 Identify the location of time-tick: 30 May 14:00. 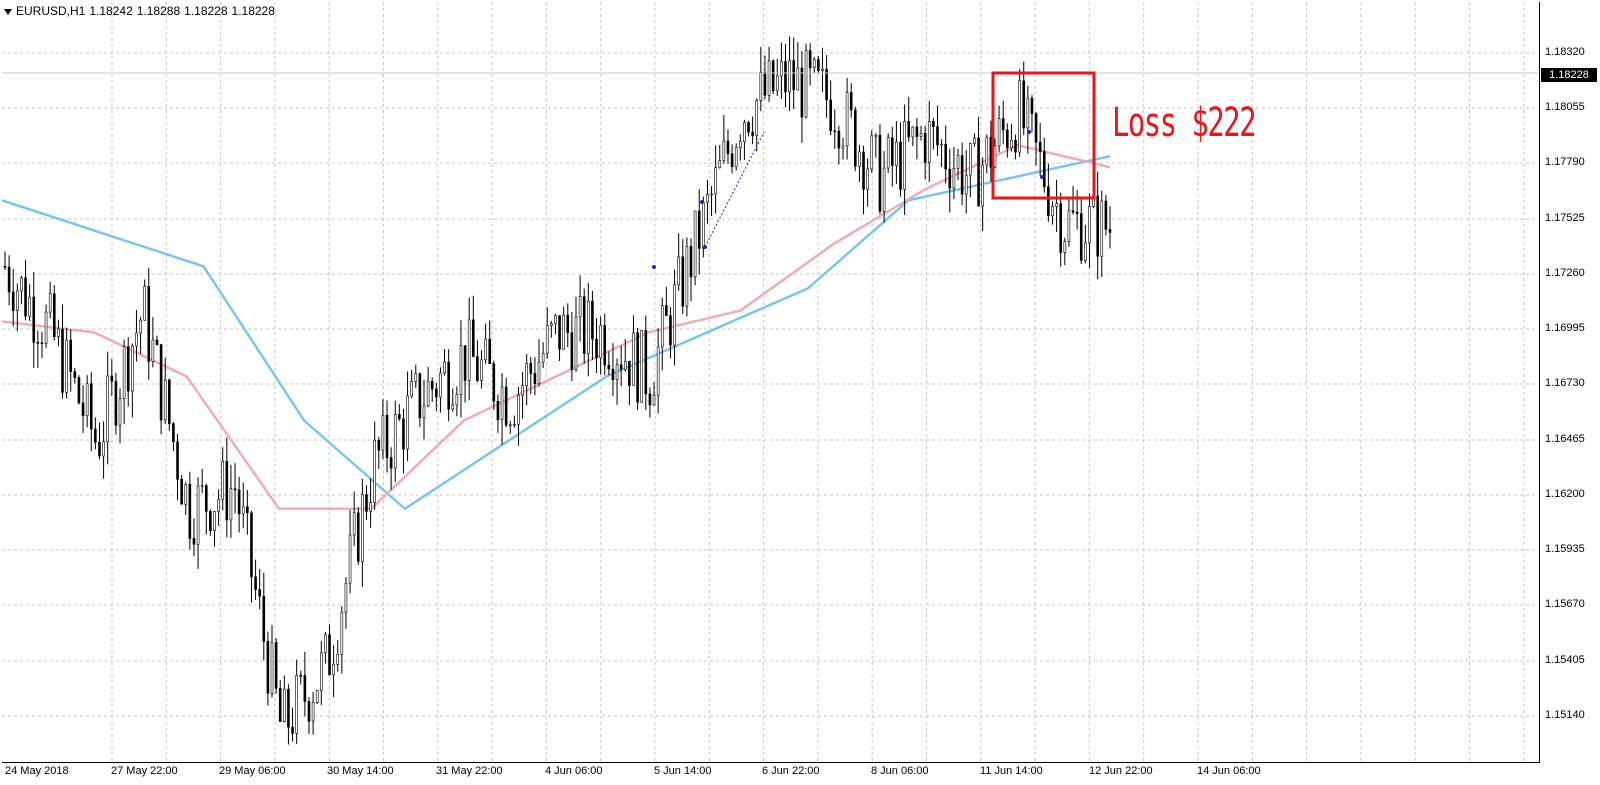
(360, 771).